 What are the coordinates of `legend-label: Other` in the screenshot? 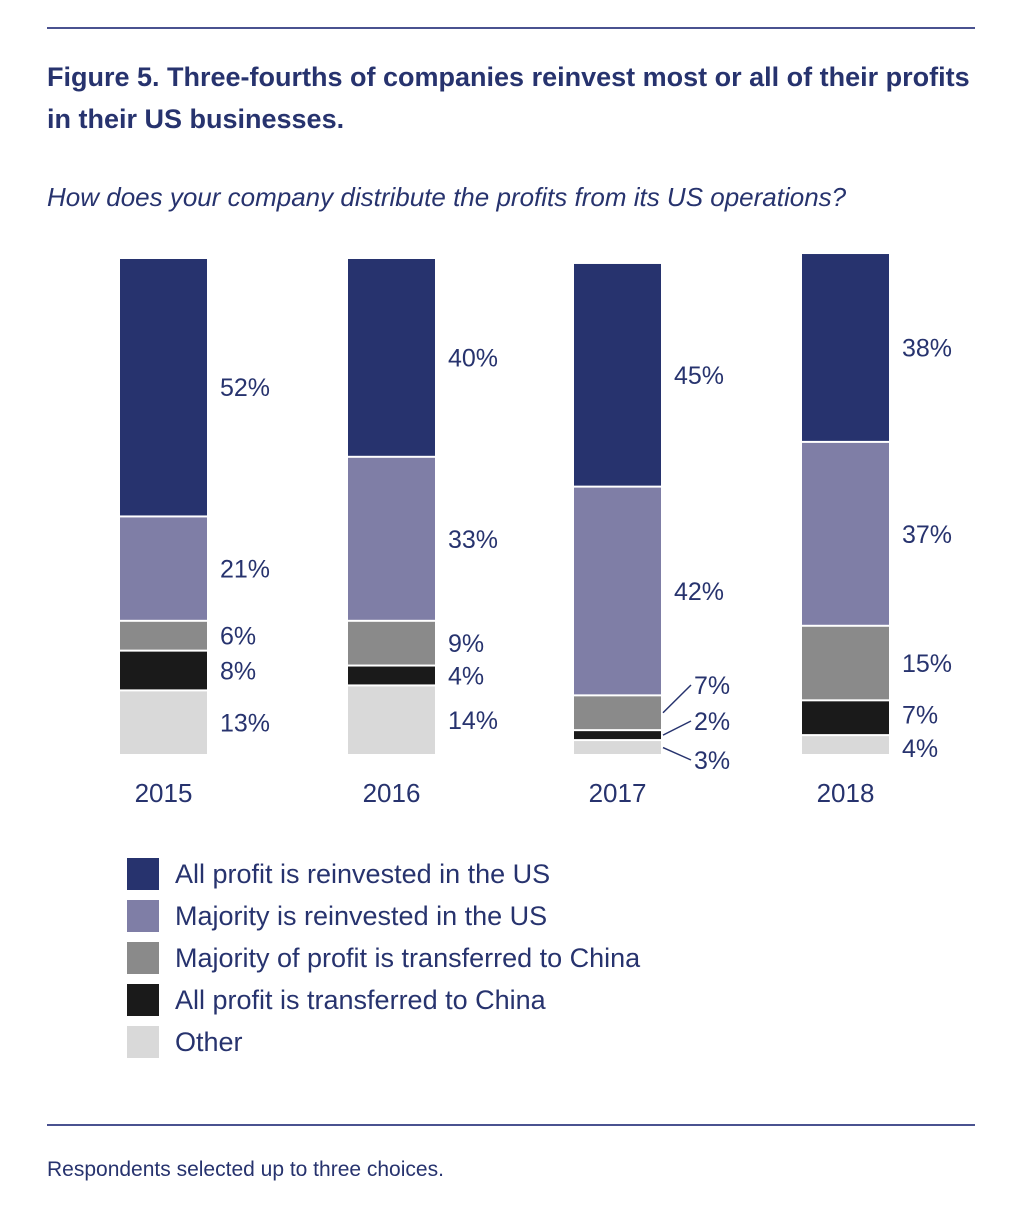 It's located at (209, 1041).